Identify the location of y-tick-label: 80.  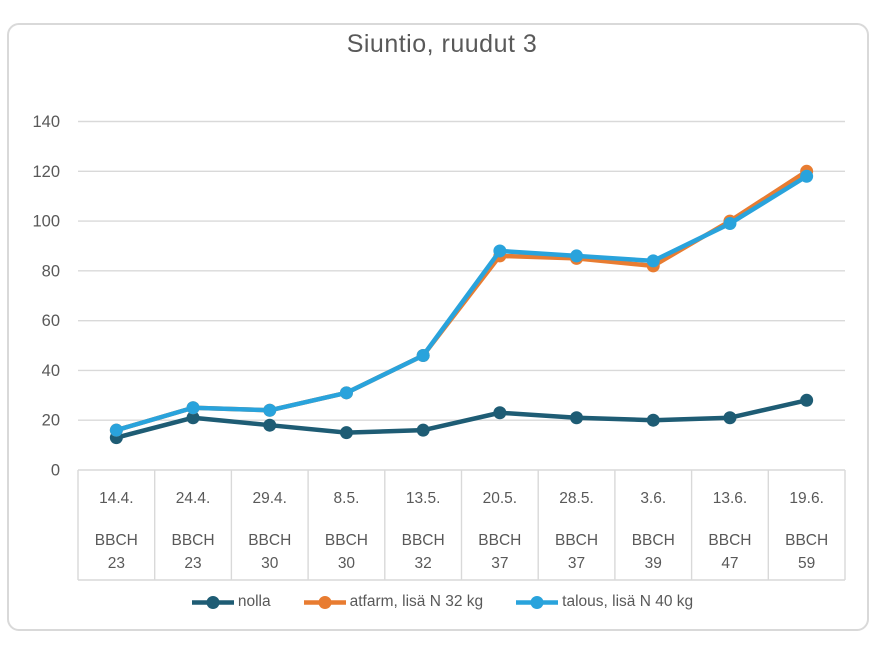
(51, 271).